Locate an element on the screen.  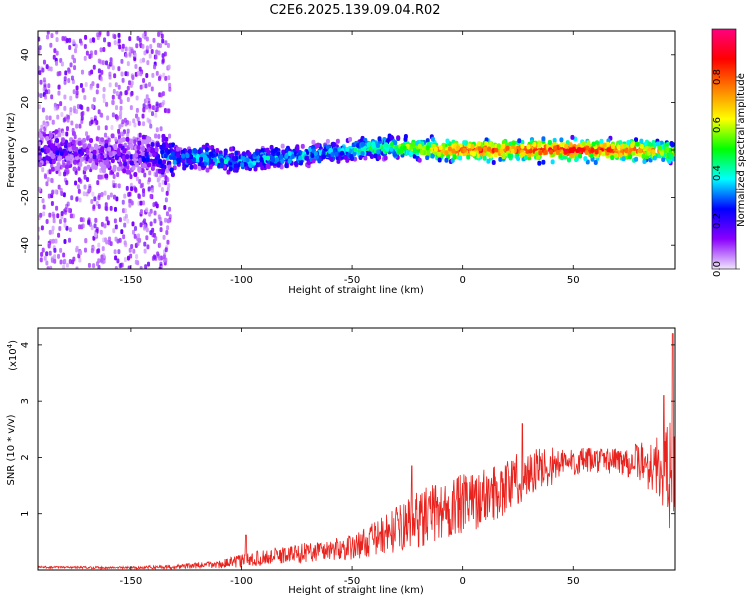
x-tick-label: 50 is located at coordinates (573, 581).